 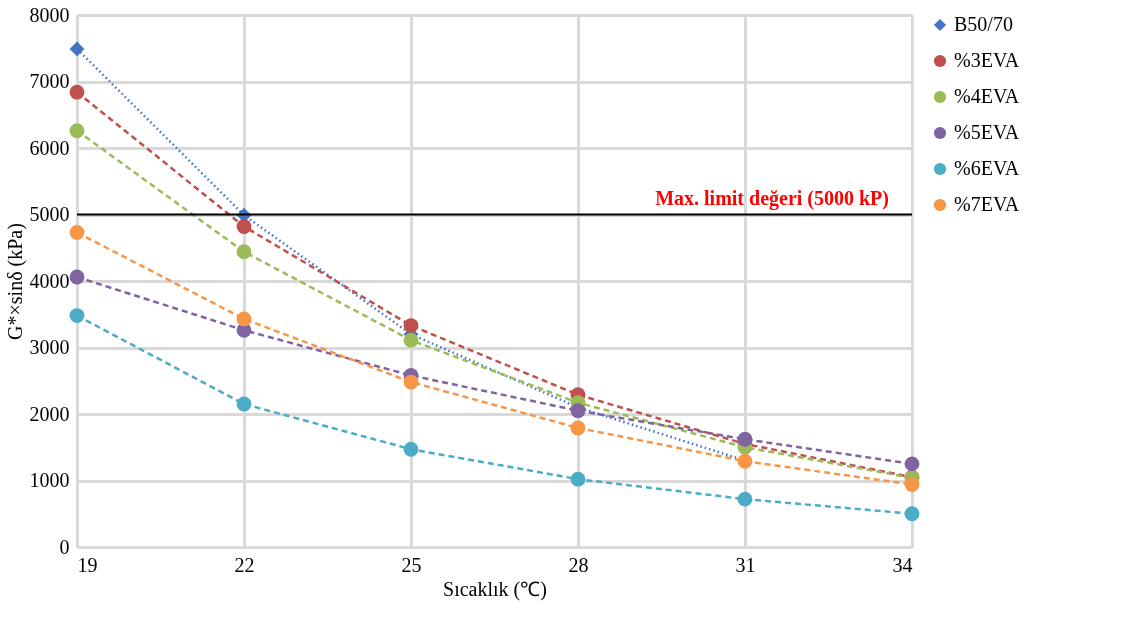 What do you see at coordinates (987, 96) in the screenshot?
I see `legend-label: %4EVA` at bounding box center [987, 96].